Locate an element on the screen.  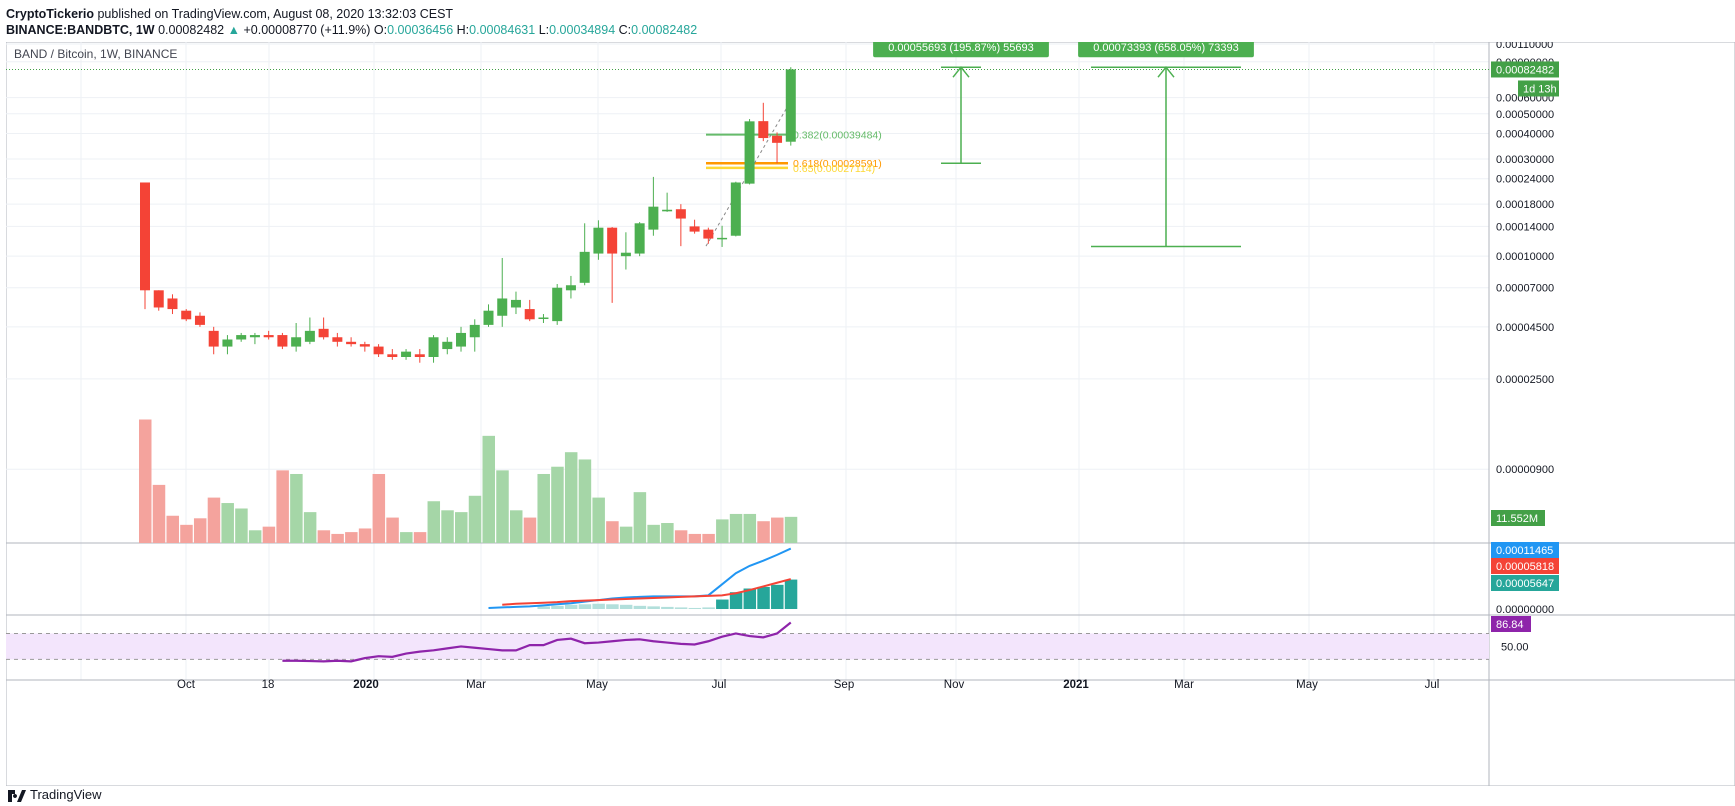
publisher-name: CryptoTickerio is located at coordinates (50, 14).